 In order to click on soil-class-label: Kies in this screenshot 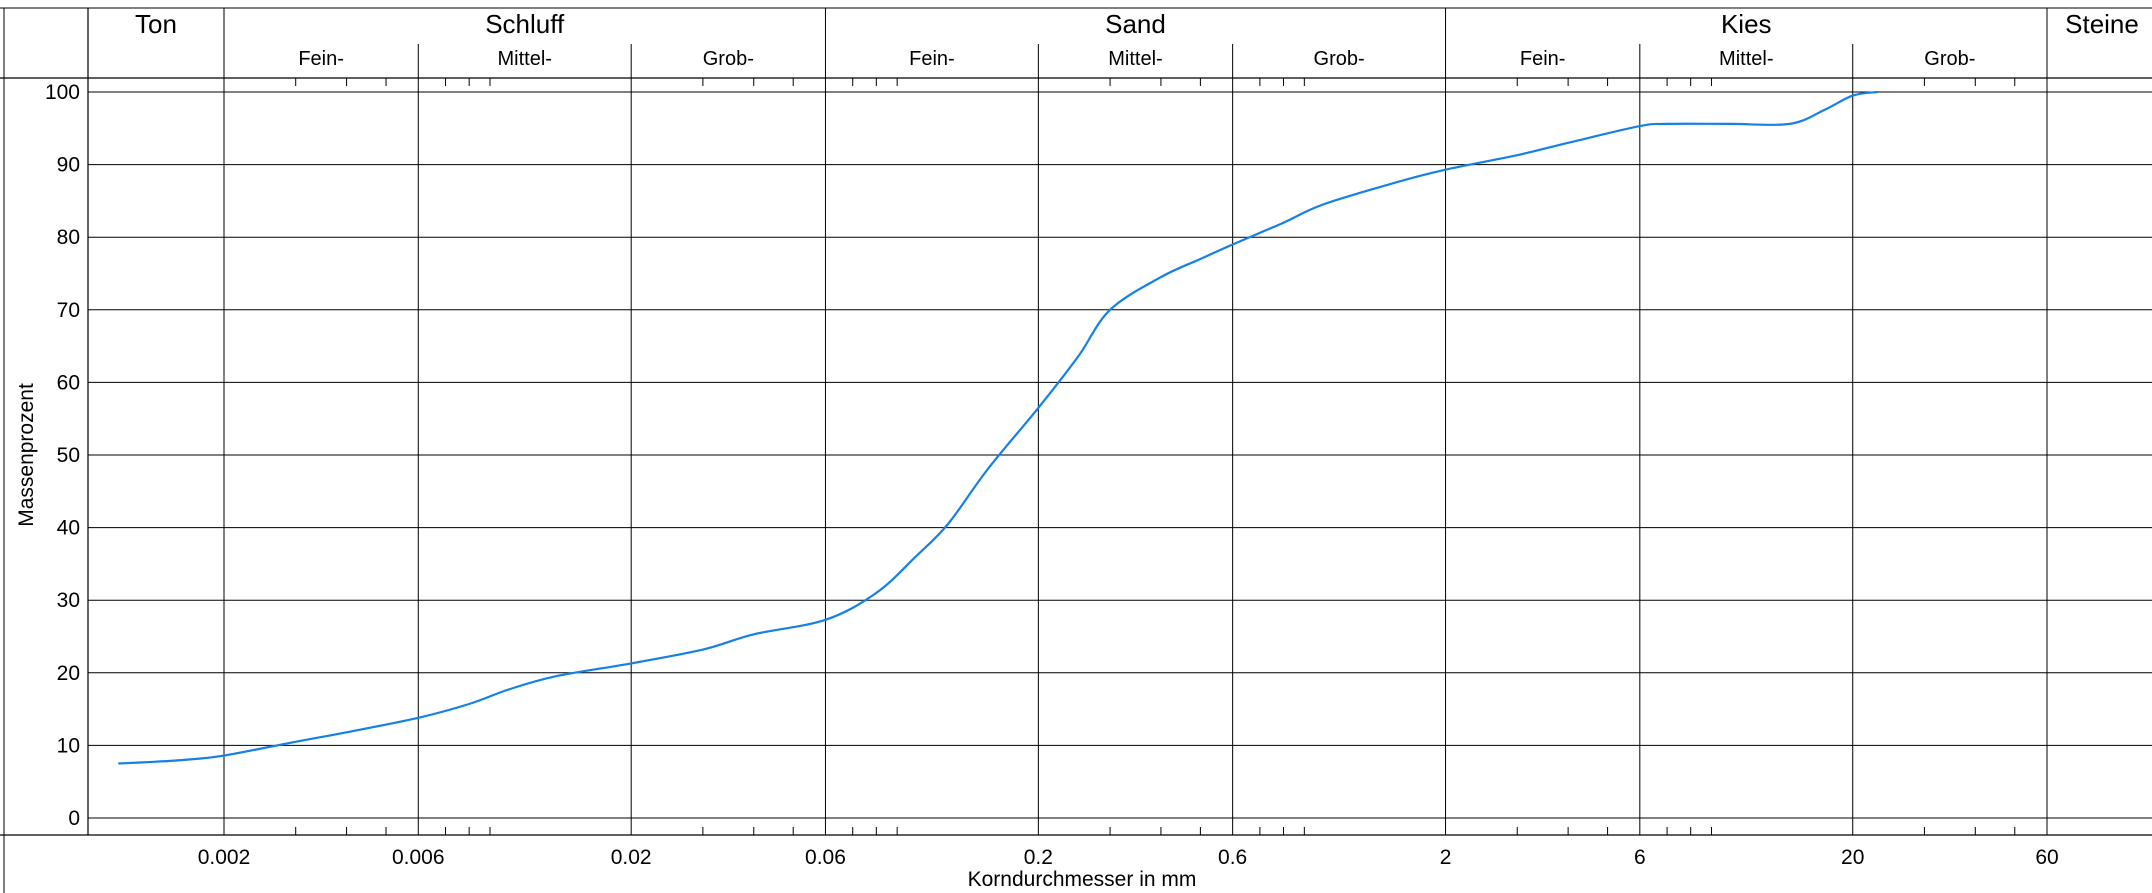, I will do `click(1746, 24)`.